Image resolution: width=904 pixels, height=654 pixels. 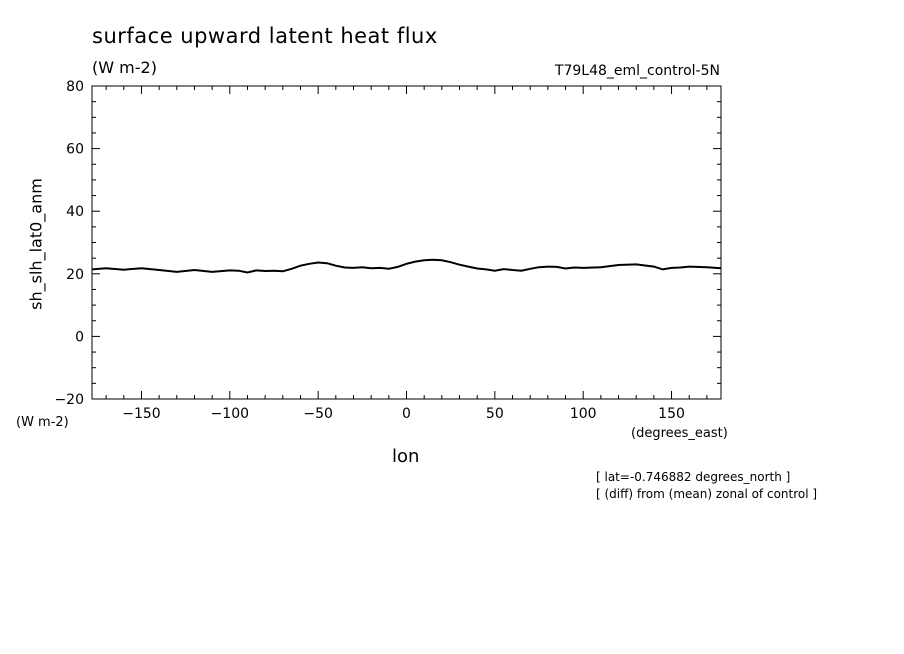 What do you see at coordinates (707, 494) in the screenshot?
I see `diff-note: [ (diff) from (mean) zonal of control ]` at bounding box center [707, 494].